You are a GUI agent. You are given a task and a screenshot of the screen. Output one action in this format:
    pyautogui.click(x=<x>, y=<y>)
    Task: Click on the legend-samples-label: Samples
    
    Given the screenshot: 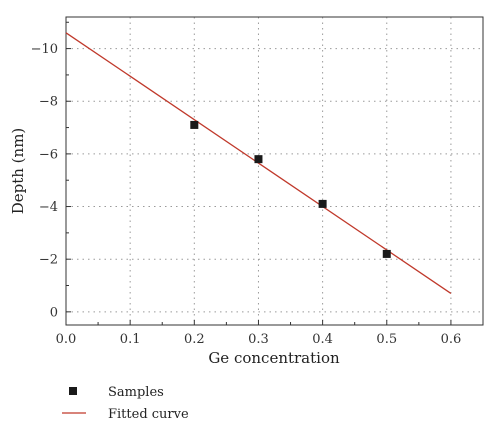 What is the action you would take?
    pyautogui.click(x=136, y=392)
    